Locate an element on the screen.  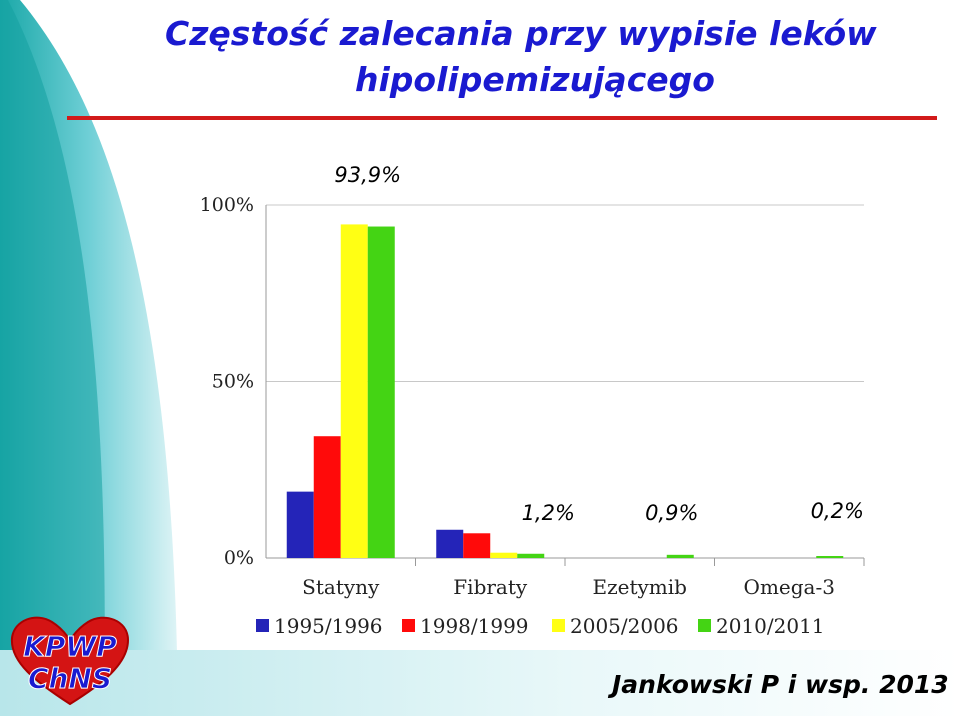
legend-entry: 2010/2011 is located at coordinates (770, 626).